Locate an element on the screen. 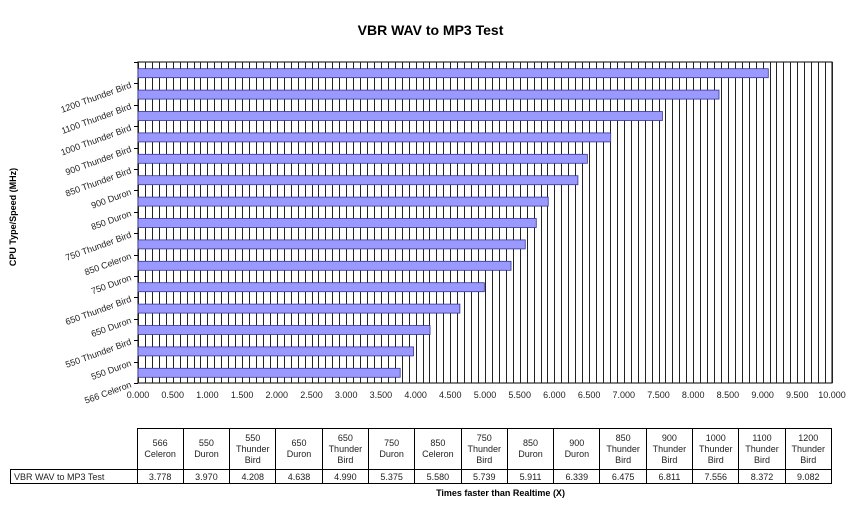 The image size is (861, 515). table-value-cell: 7.556 is located at coordinates (716, 476).